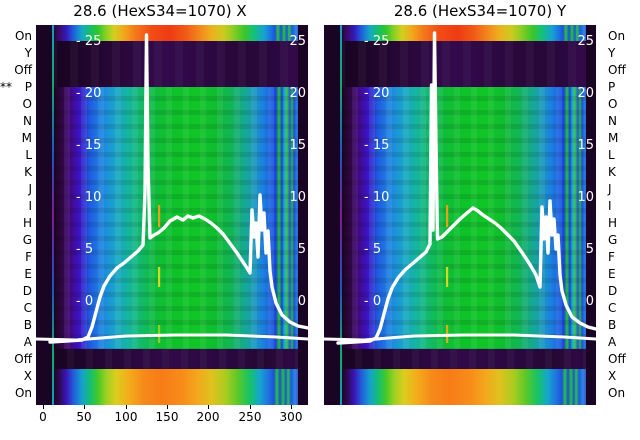 This screenshot has height=440, width=640. Describe the element at coordinates (613, 223) in the screenshot. I see `category-label-right-11: H` at that location.